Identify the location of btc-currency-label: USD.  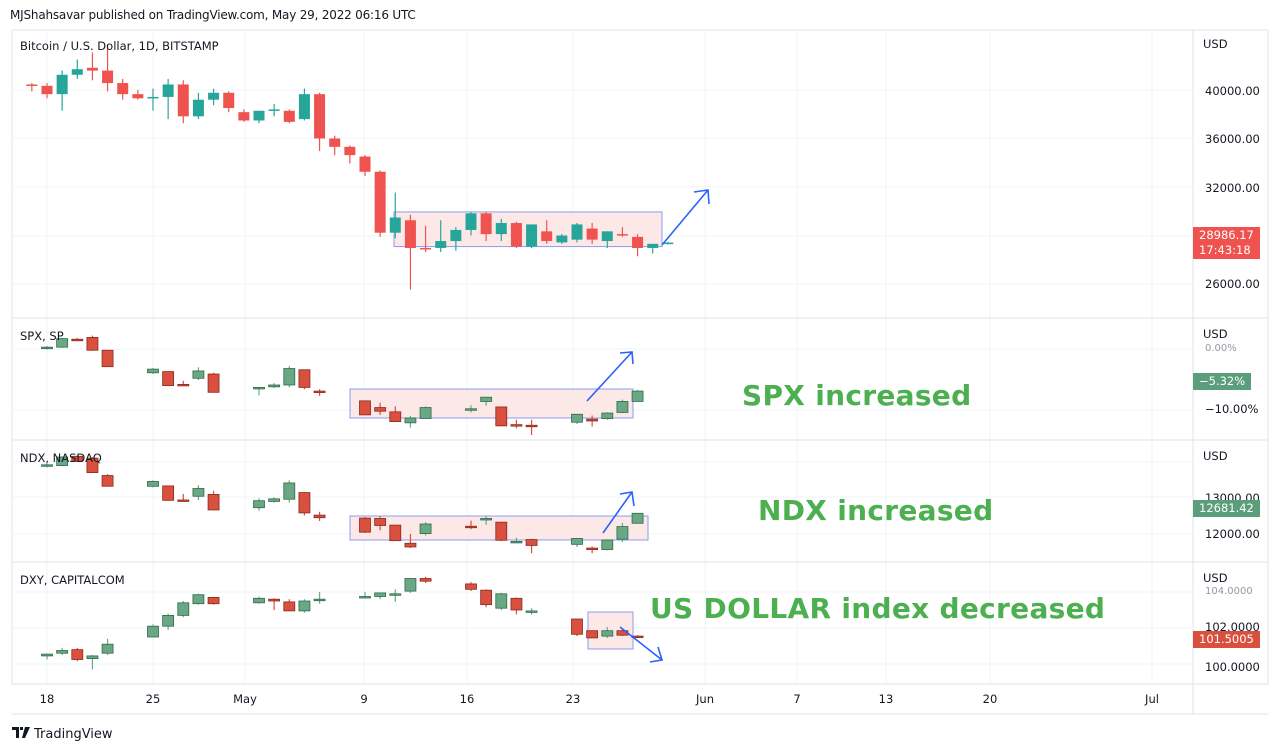
(1215, 44).